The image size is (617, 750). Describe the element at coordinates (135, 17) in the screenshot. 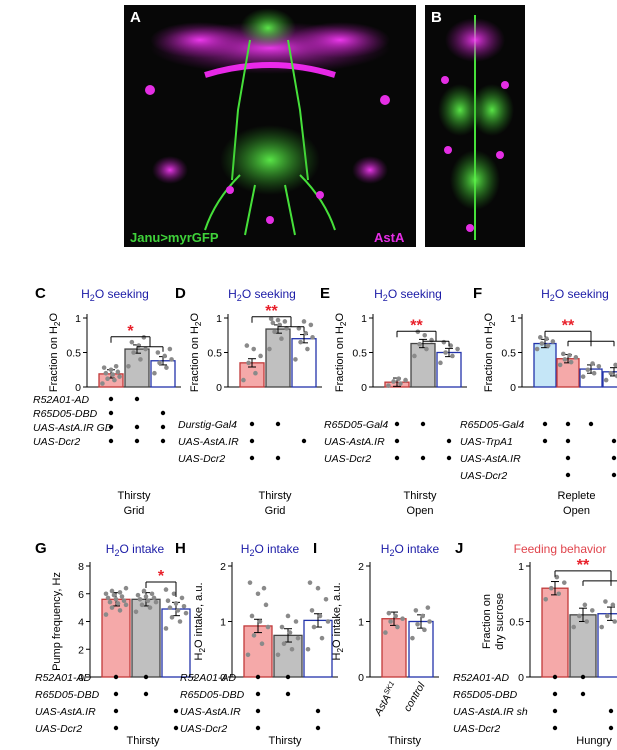

I see `panel-label-a: A` at that location.